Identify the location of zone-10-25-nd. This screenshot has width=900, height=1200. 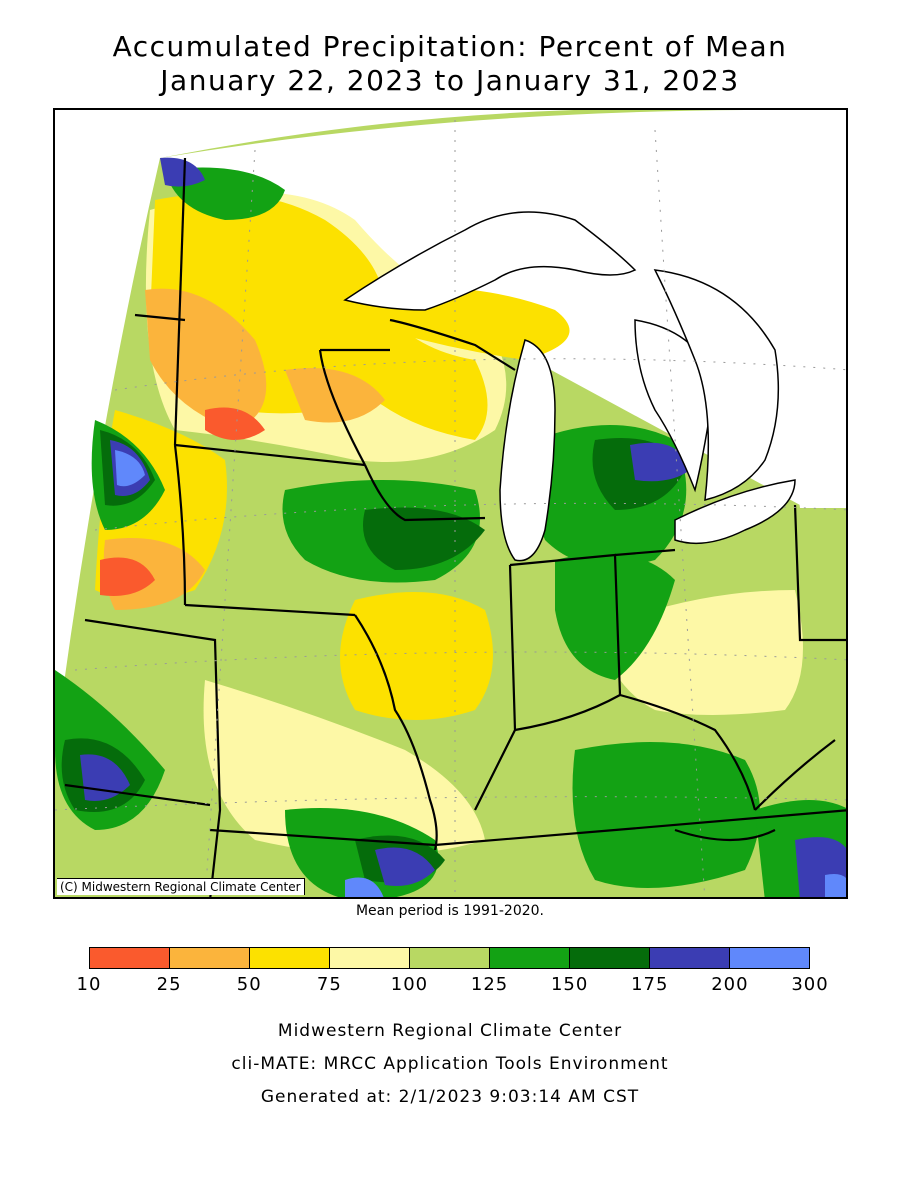
(235, 423).